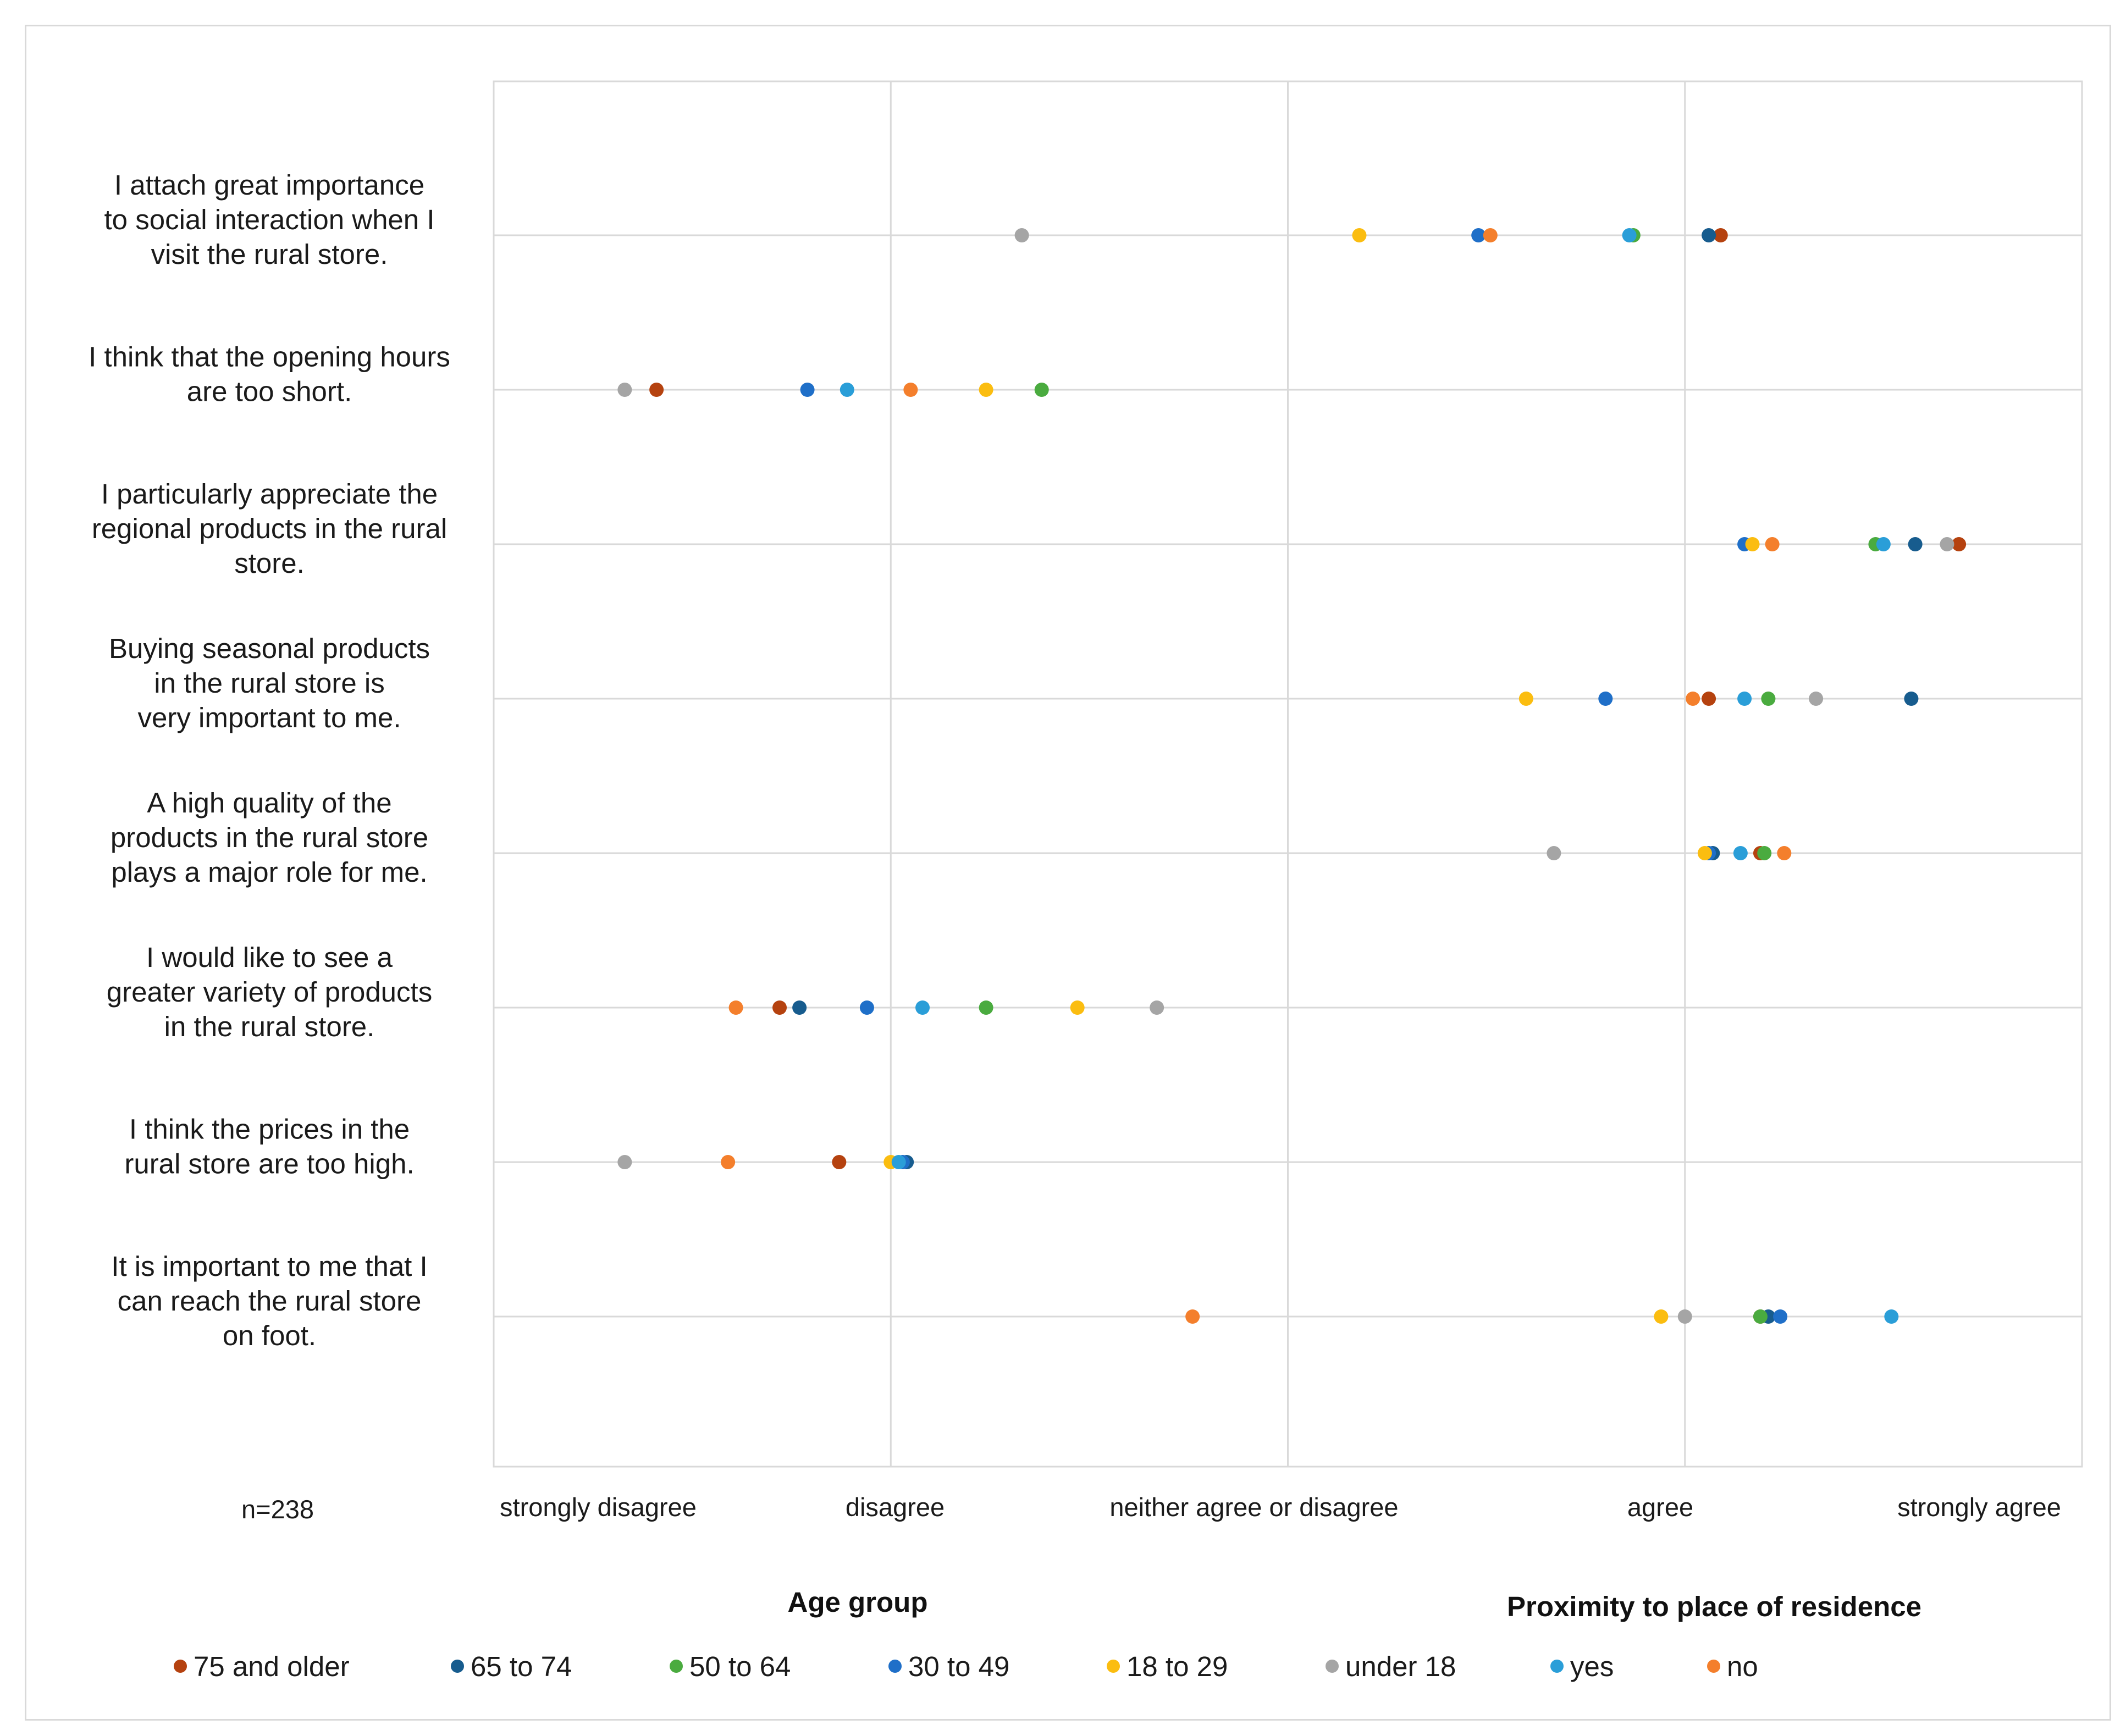 This screenshot has height=1736, width=2126. Describe the element at coordinates (269, 357) in the screenshot. I see `statement-label-line: I think that the opening hours` at that location.